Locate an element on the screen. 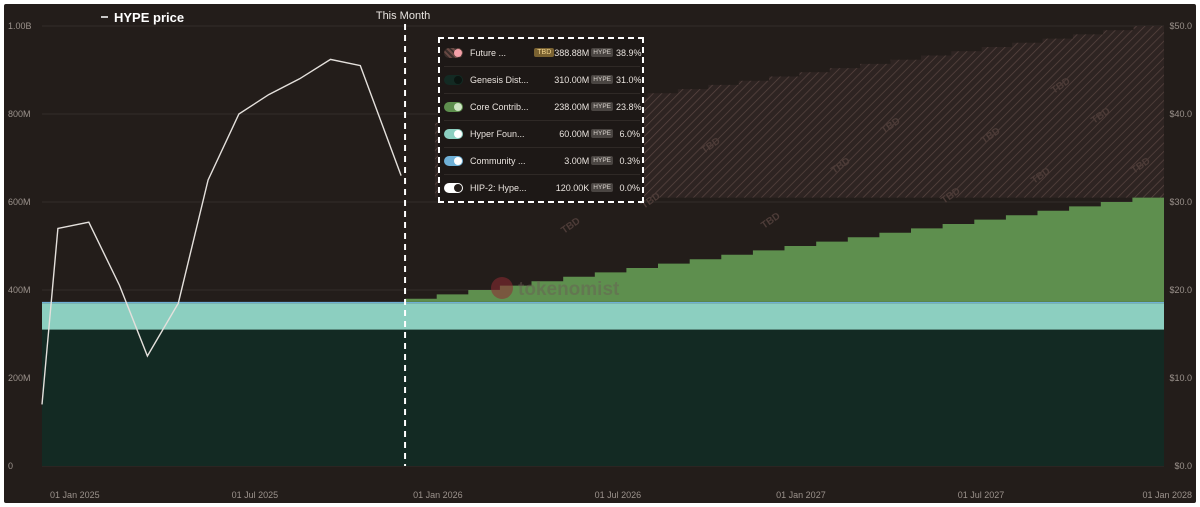  watermark-logo-icon is located at coordinates (502, 288).